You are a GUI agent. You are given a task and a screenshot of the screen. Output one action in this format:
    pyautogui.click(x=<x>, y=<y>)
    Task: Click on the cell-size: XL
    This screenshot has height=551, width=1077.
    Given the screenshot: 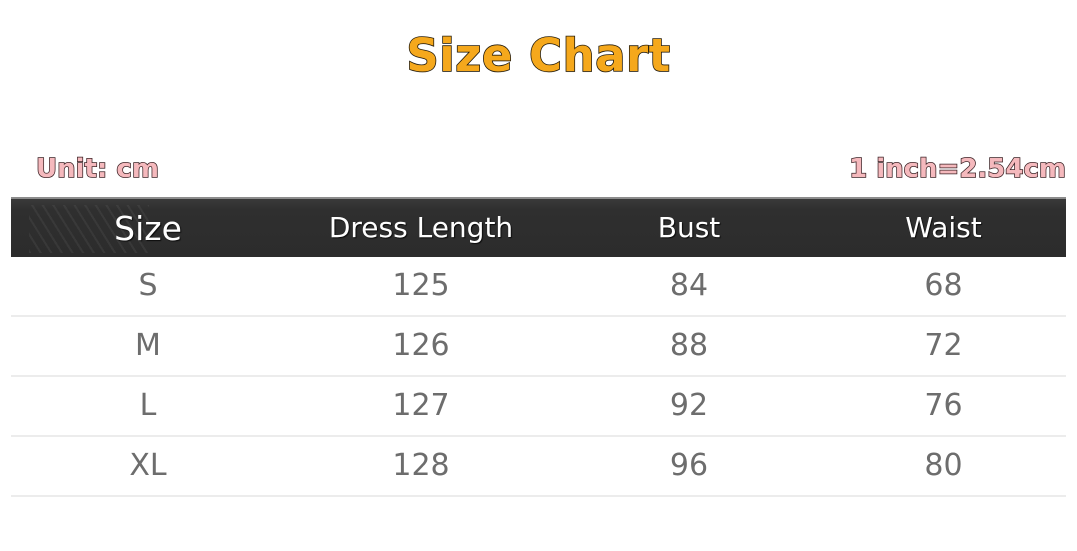 What is the action you would take?
    pyautogui.click(x=148, y=465)
    